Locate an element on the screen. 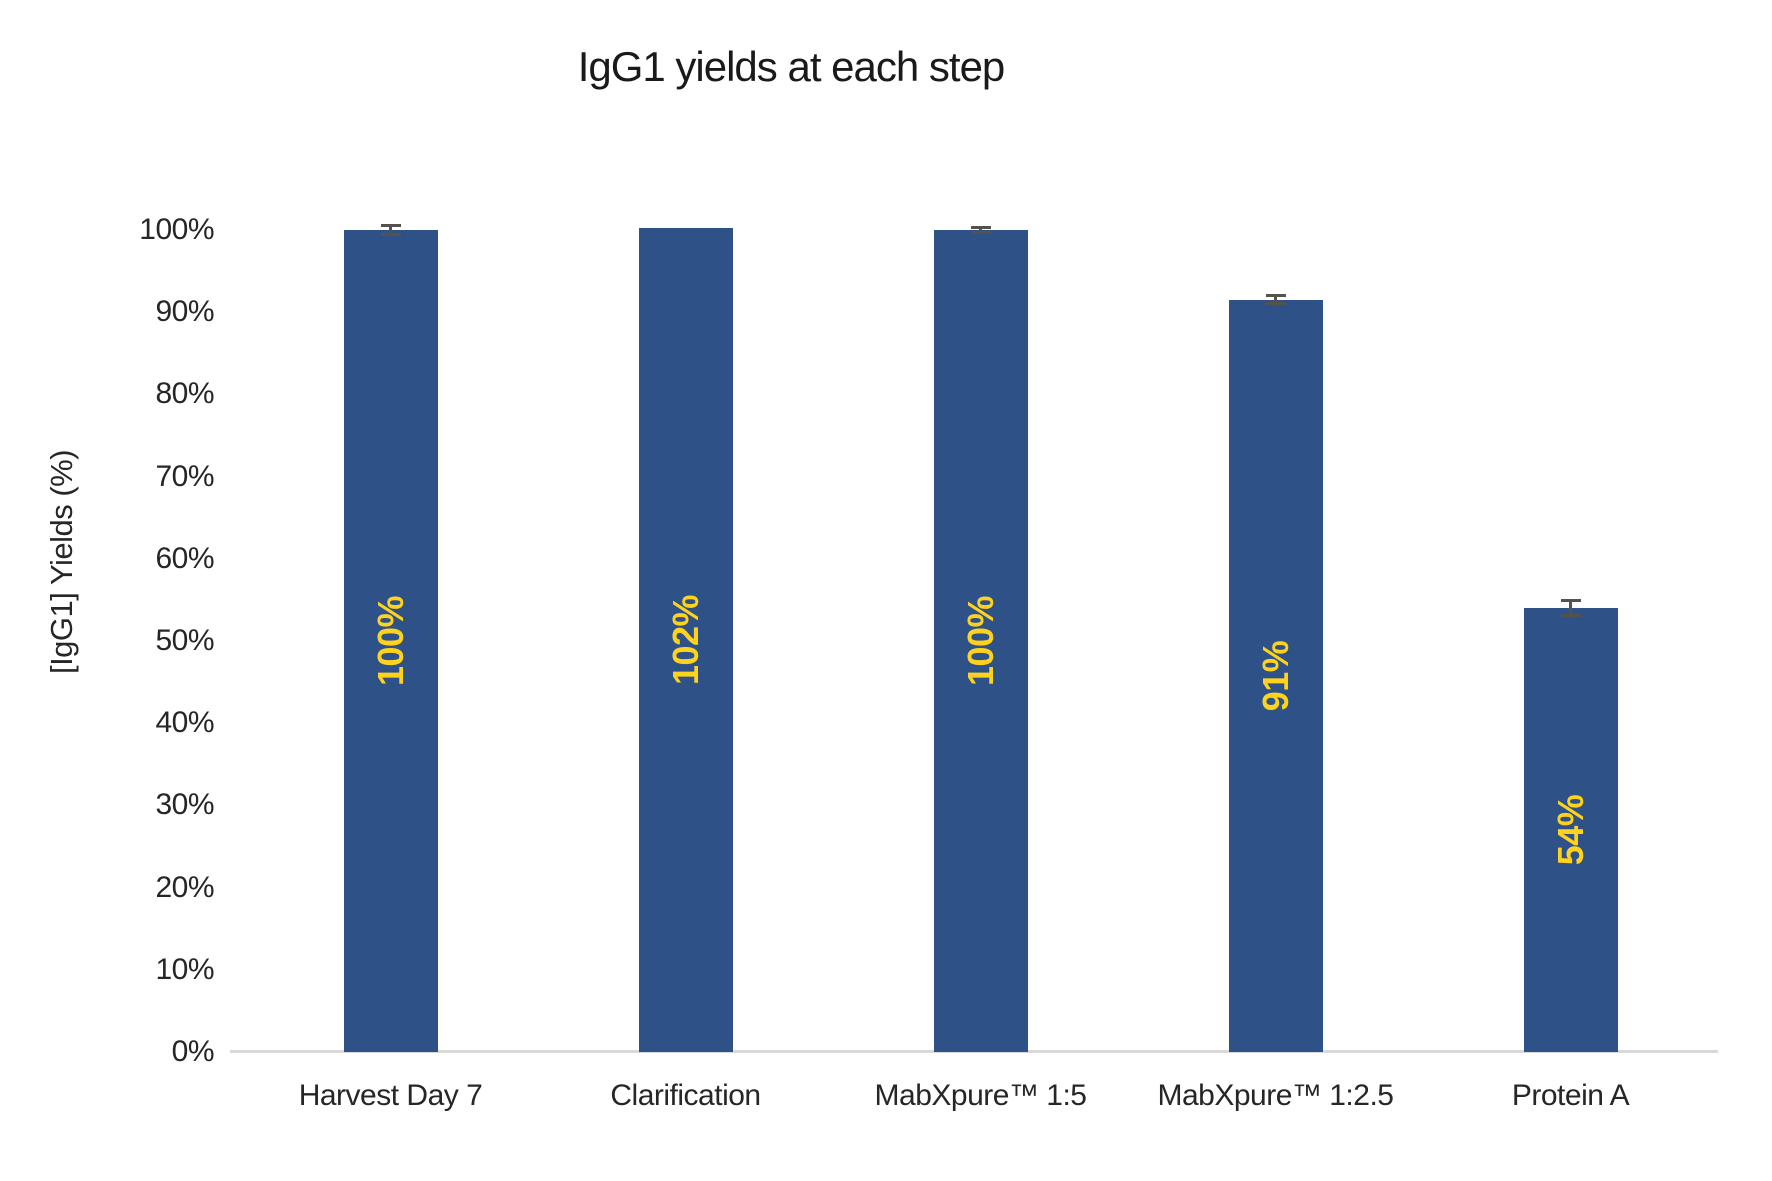 This screenshot has height=1181, width=1772. bar-value-label: 102% is located at coordinates (685, 639).